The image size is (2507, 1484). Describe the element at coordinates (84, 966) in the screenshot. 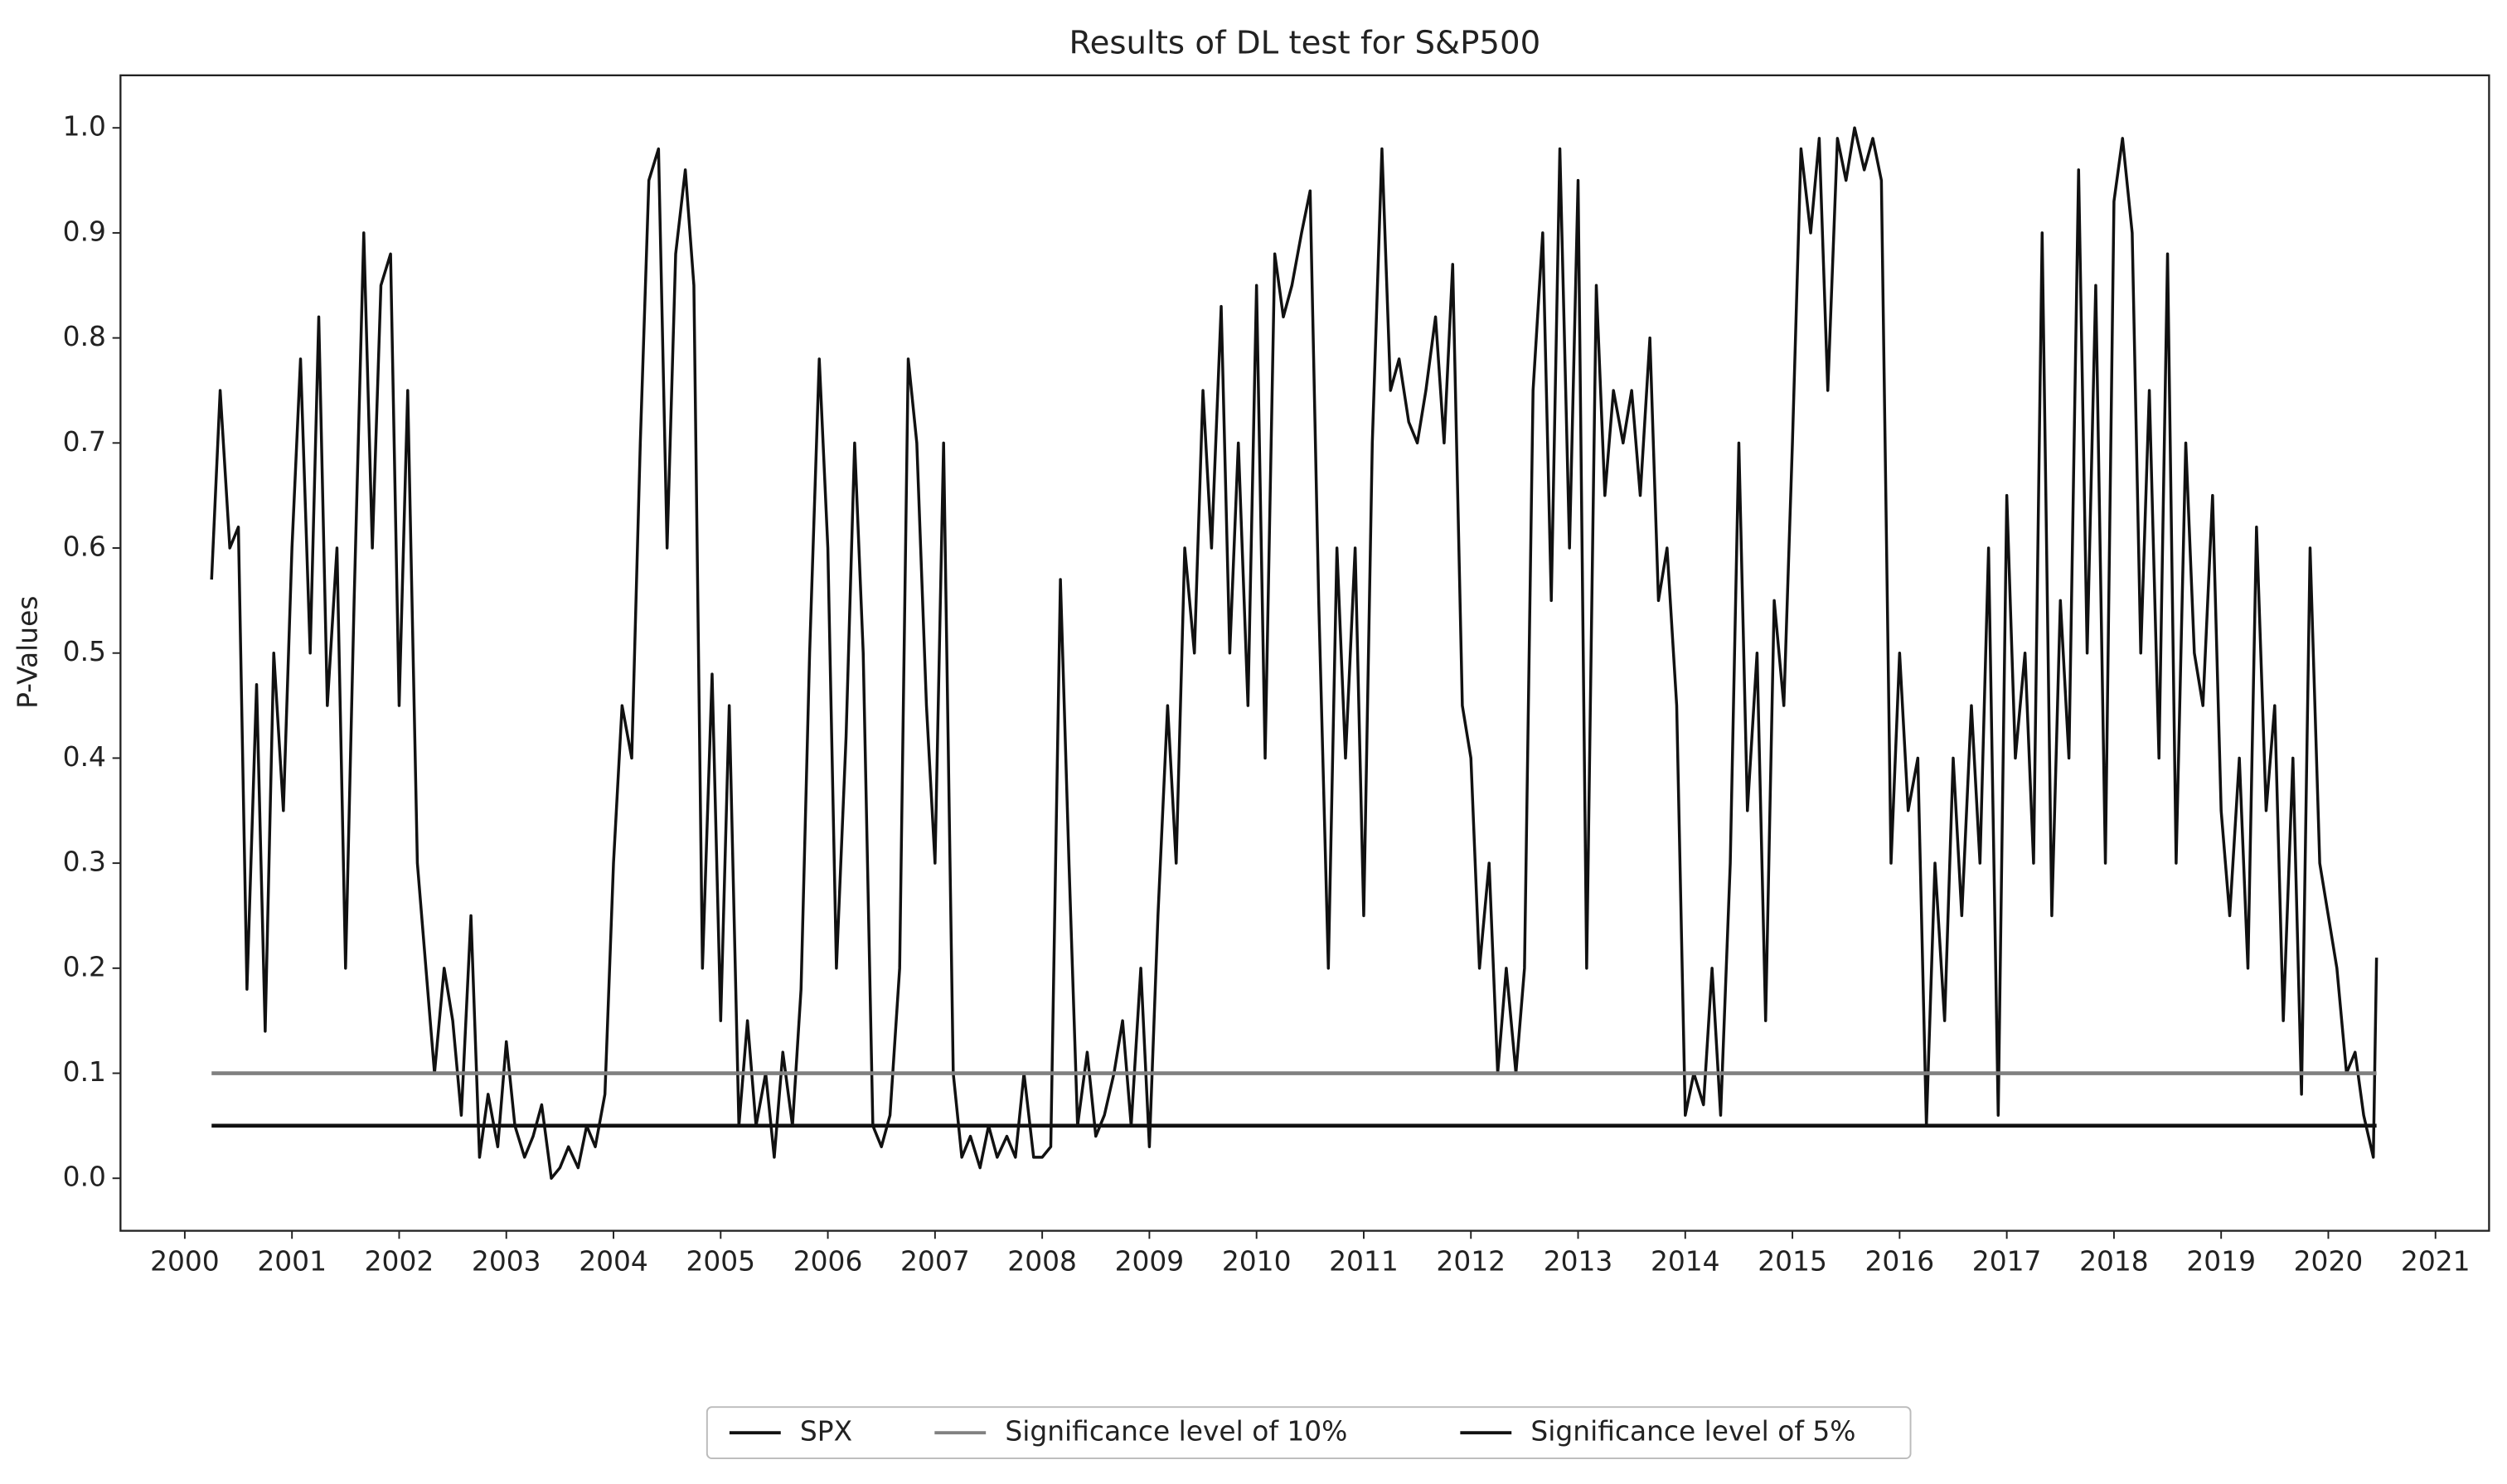

I see `y-tick-label: 0.2` at that location.